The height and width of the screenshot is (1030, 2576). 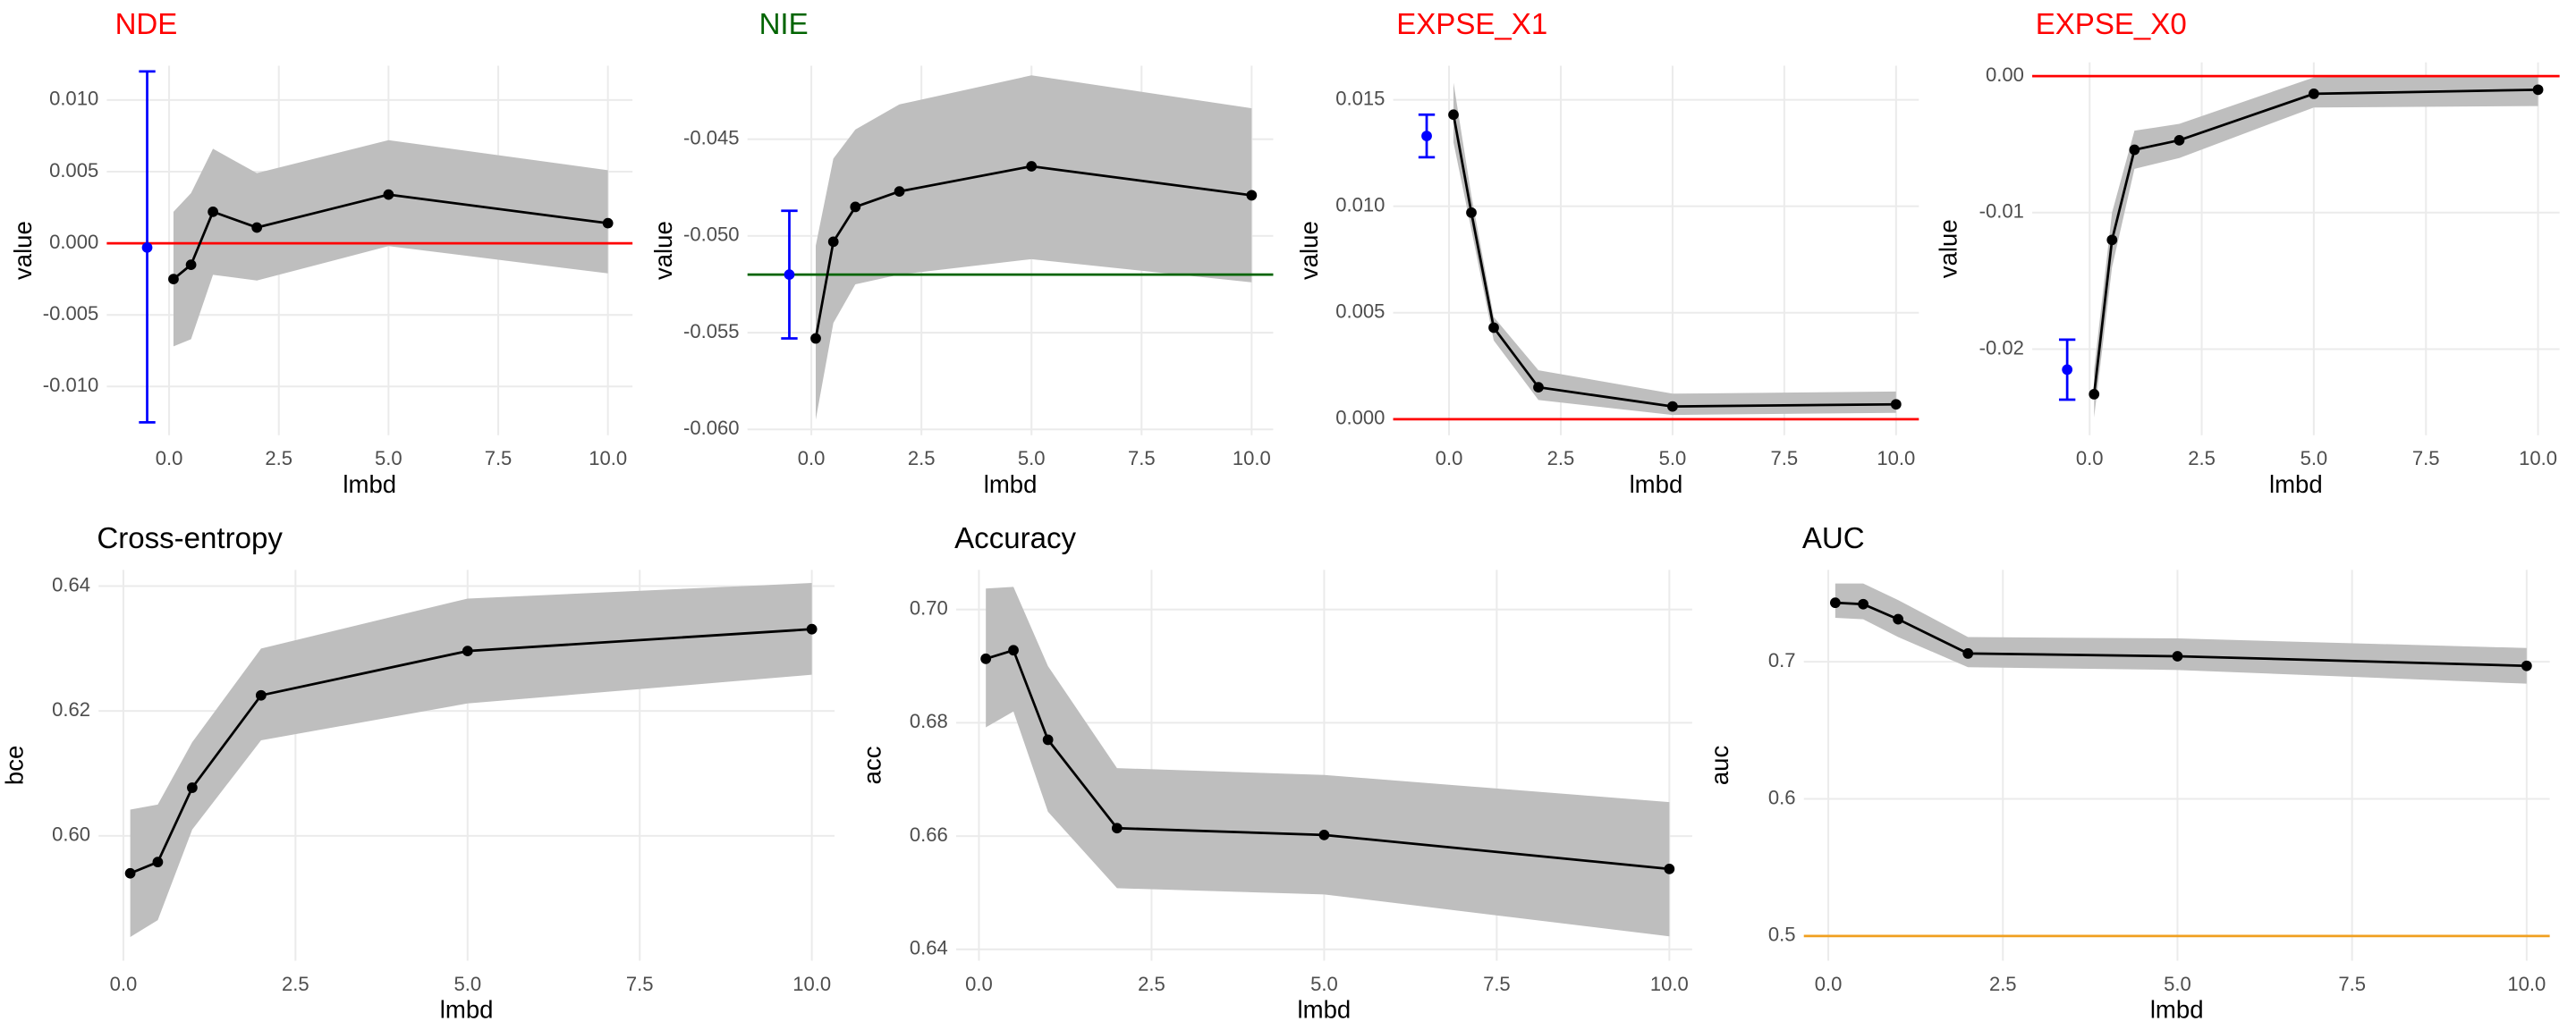 What do you see at coordinates (73, 242) in the screenshot?
I see `y-tick-label: 0.000` at bounding box center [73, 242].